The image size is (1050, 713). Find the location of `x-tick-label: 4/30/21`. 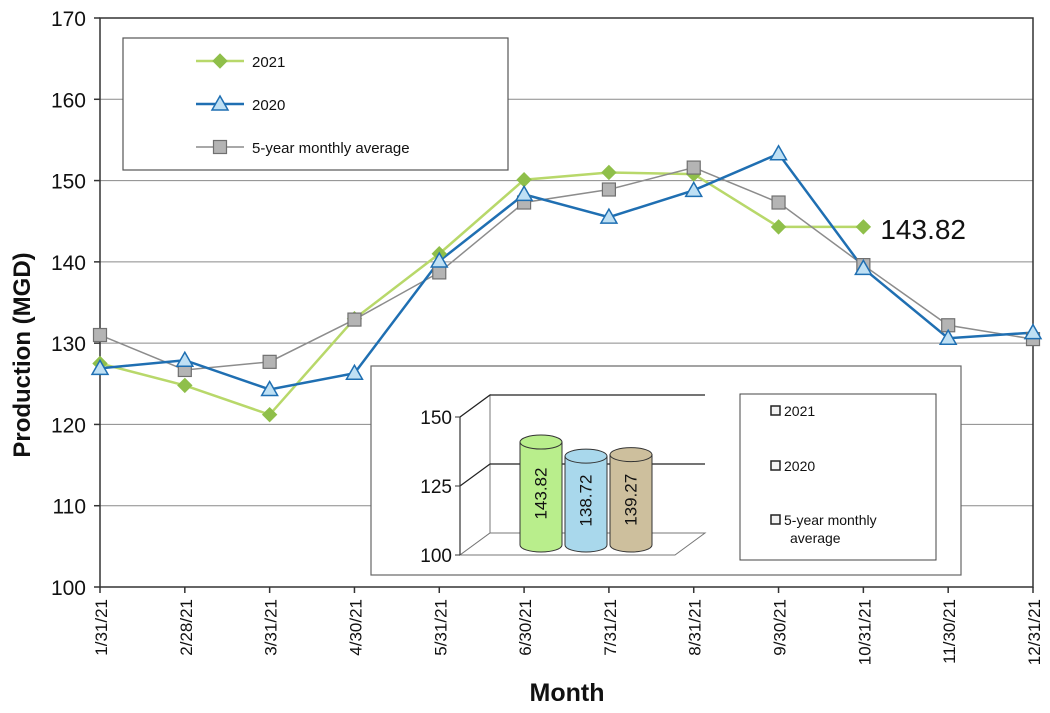

x-tick-label: 4/30/21 is located at coordinates (355, 627).